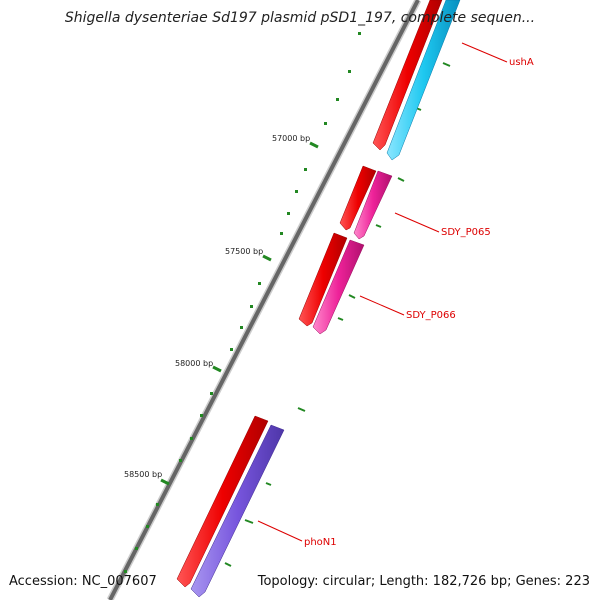 The width and height of the screenshot is (600, 604). I want to click on gene-label: SDY_P065, so click(466, 232).